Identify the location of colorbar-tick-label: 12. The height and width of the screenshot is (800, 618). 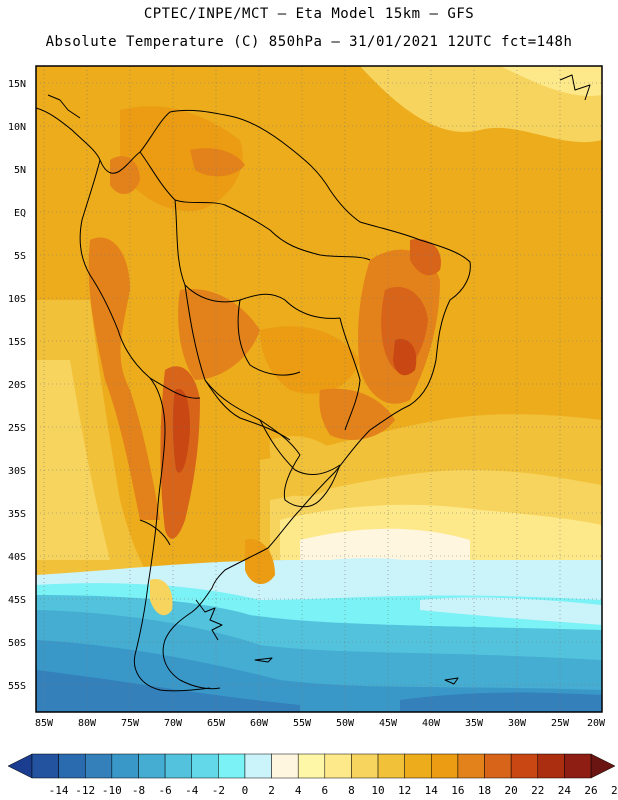
(404, 790).